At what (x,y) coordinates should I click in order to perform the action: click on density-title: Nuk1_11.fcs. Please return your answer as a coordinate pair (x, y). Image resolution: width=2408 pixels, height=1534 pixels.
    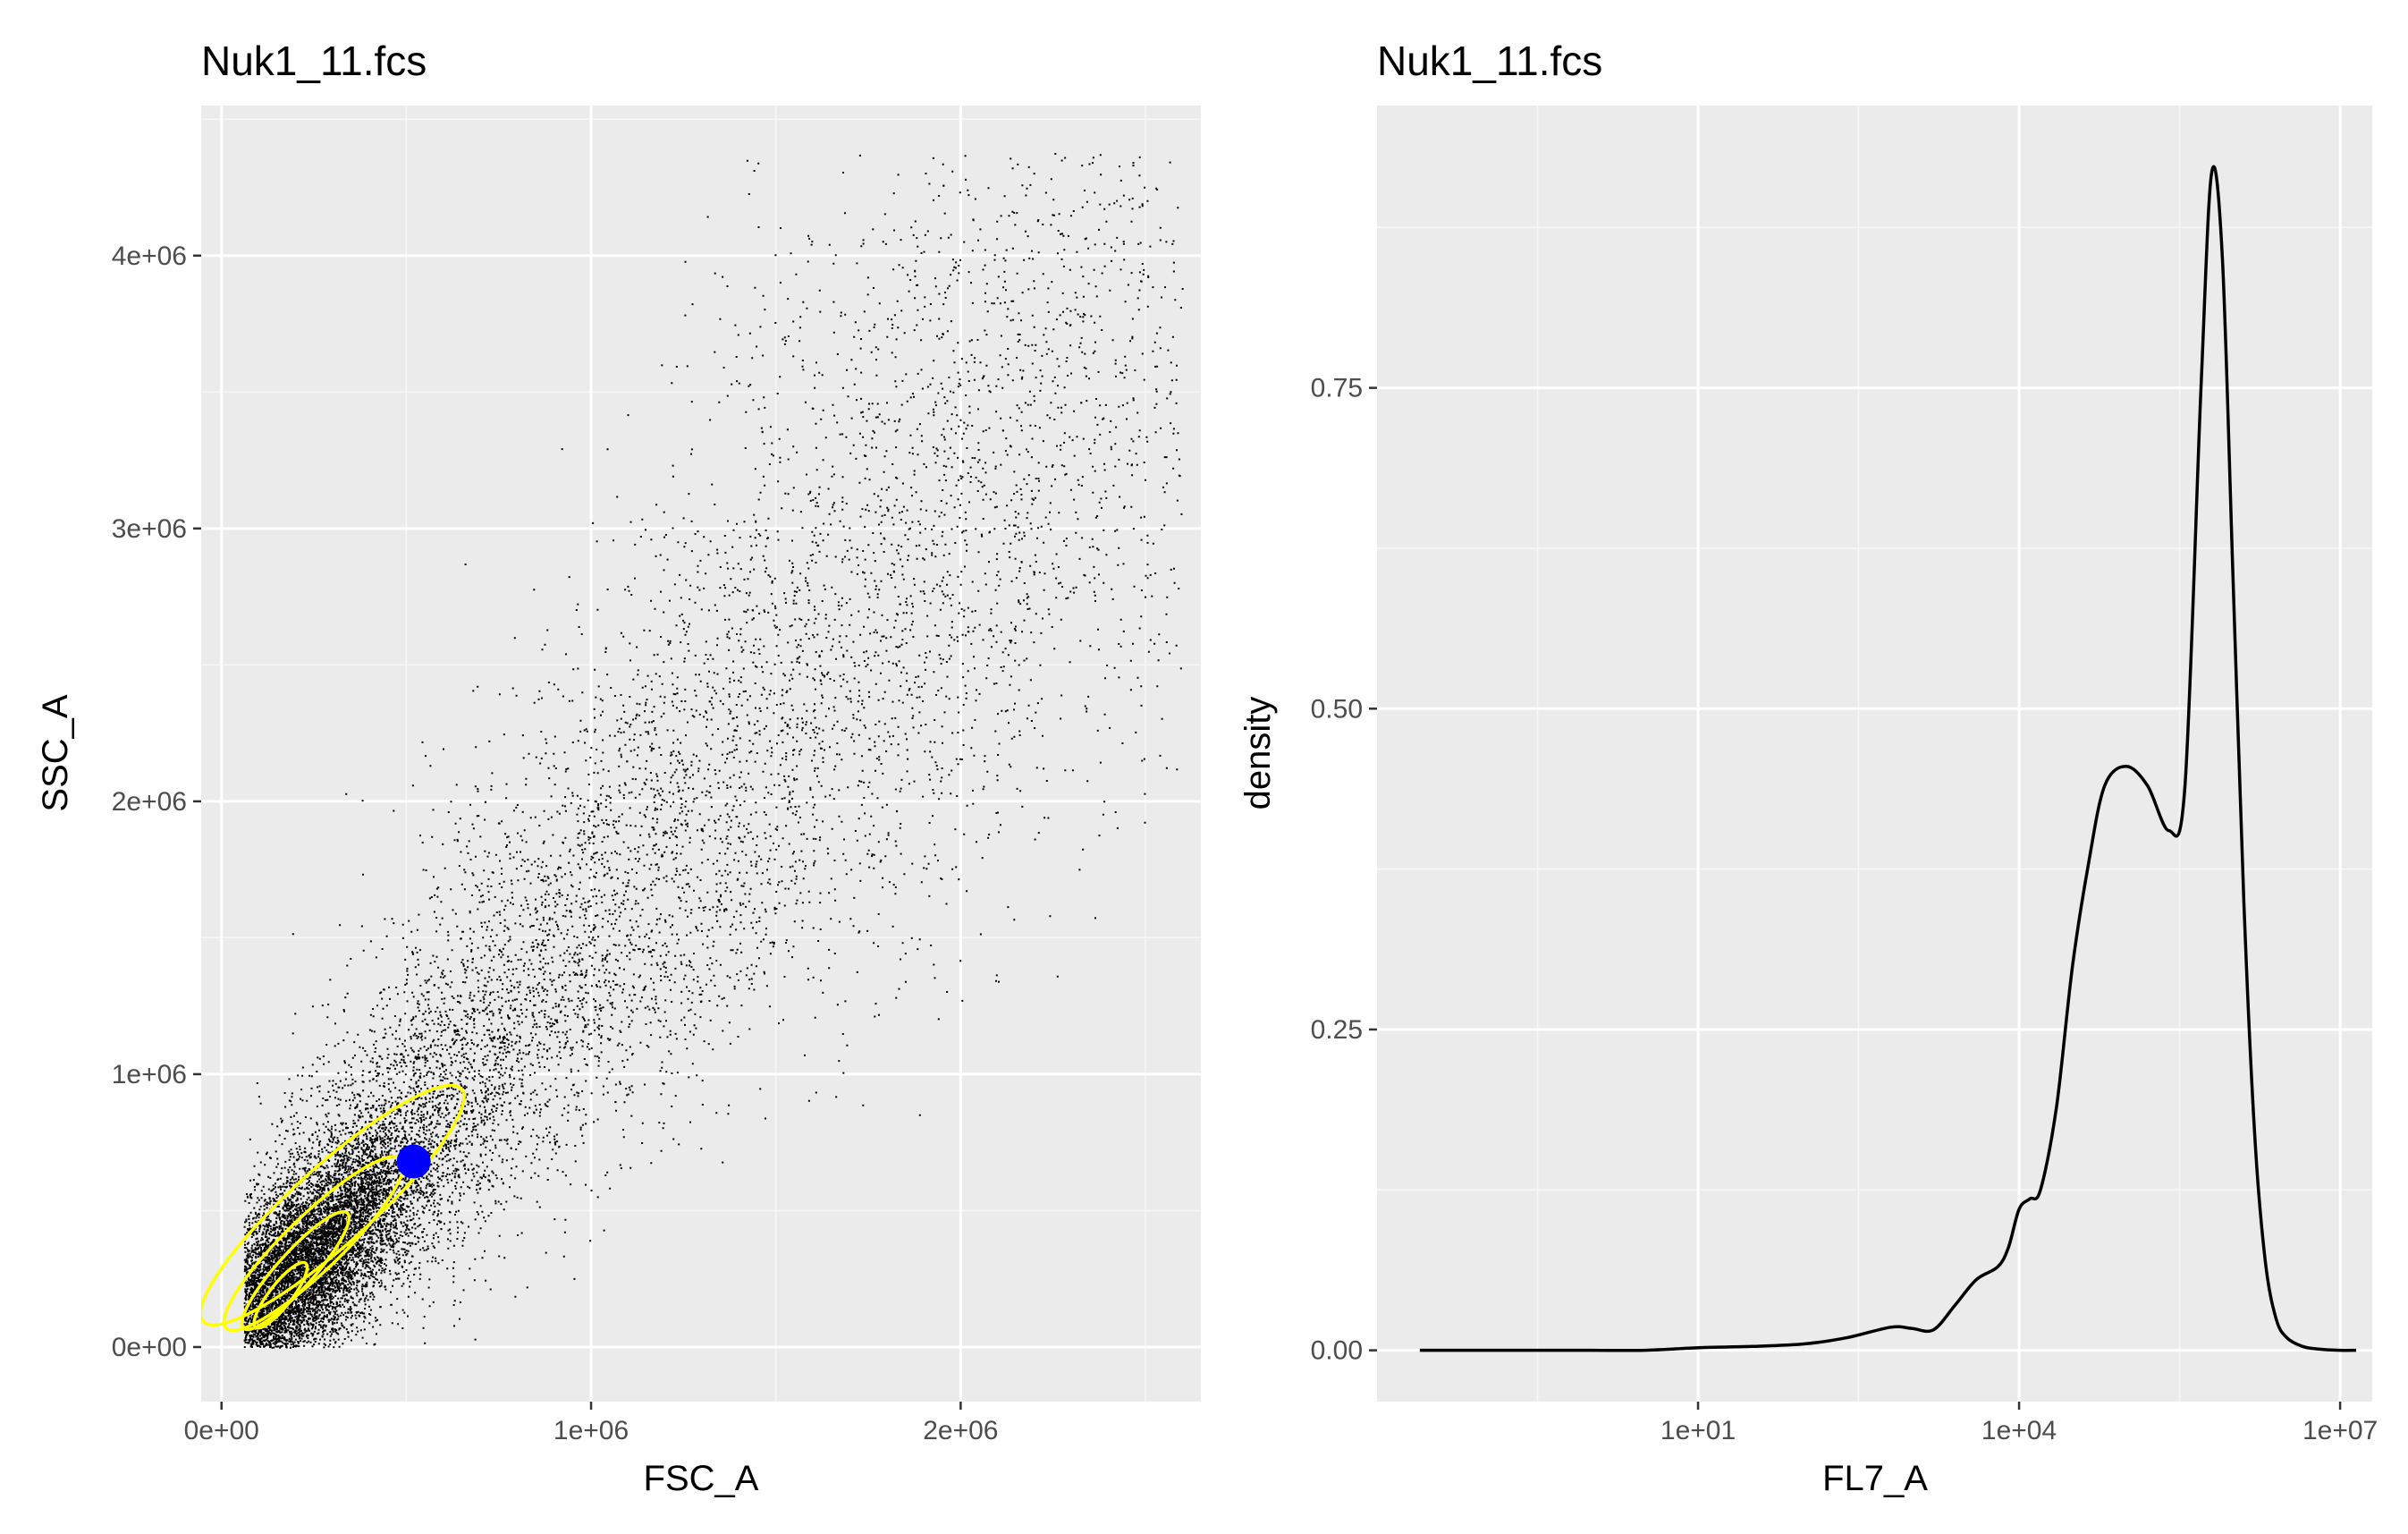
    Looking at the image, I should click on (1489, 61).